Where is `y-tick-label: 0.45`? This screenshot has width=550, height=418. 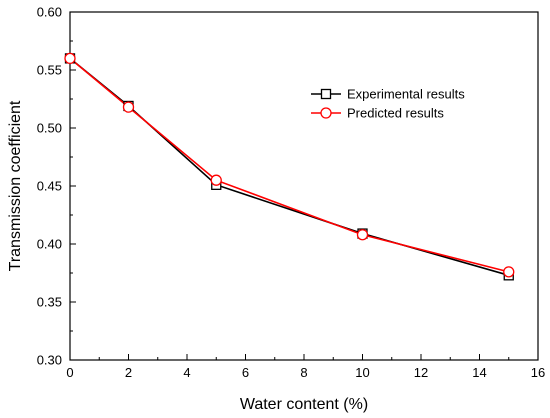
y-tick-label: 0.45 is located at coordinates (49, 186).